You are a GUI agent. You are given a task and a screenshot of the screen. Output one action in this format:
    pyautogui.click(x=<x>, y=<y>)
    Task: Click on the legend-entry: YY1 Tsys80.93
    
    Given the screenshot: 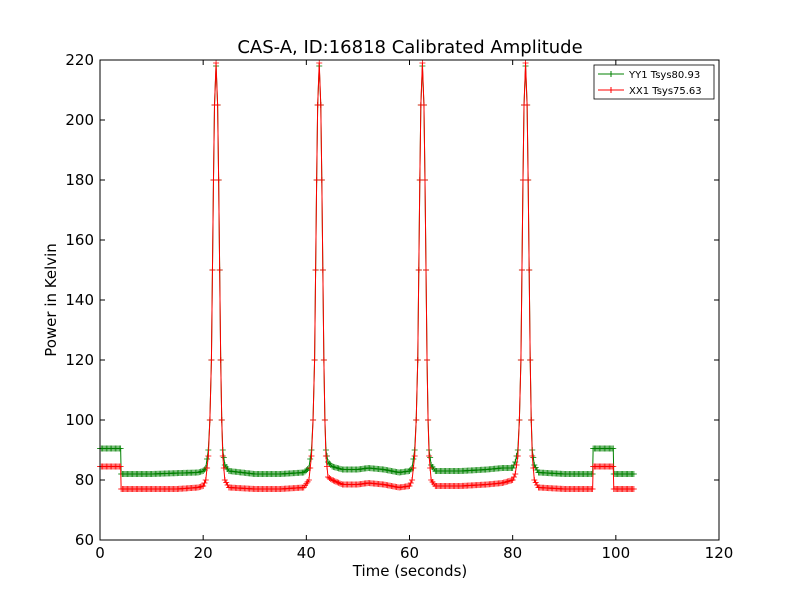 What is the action you would take?
    pyautogui.click(x=649, y=75)
    